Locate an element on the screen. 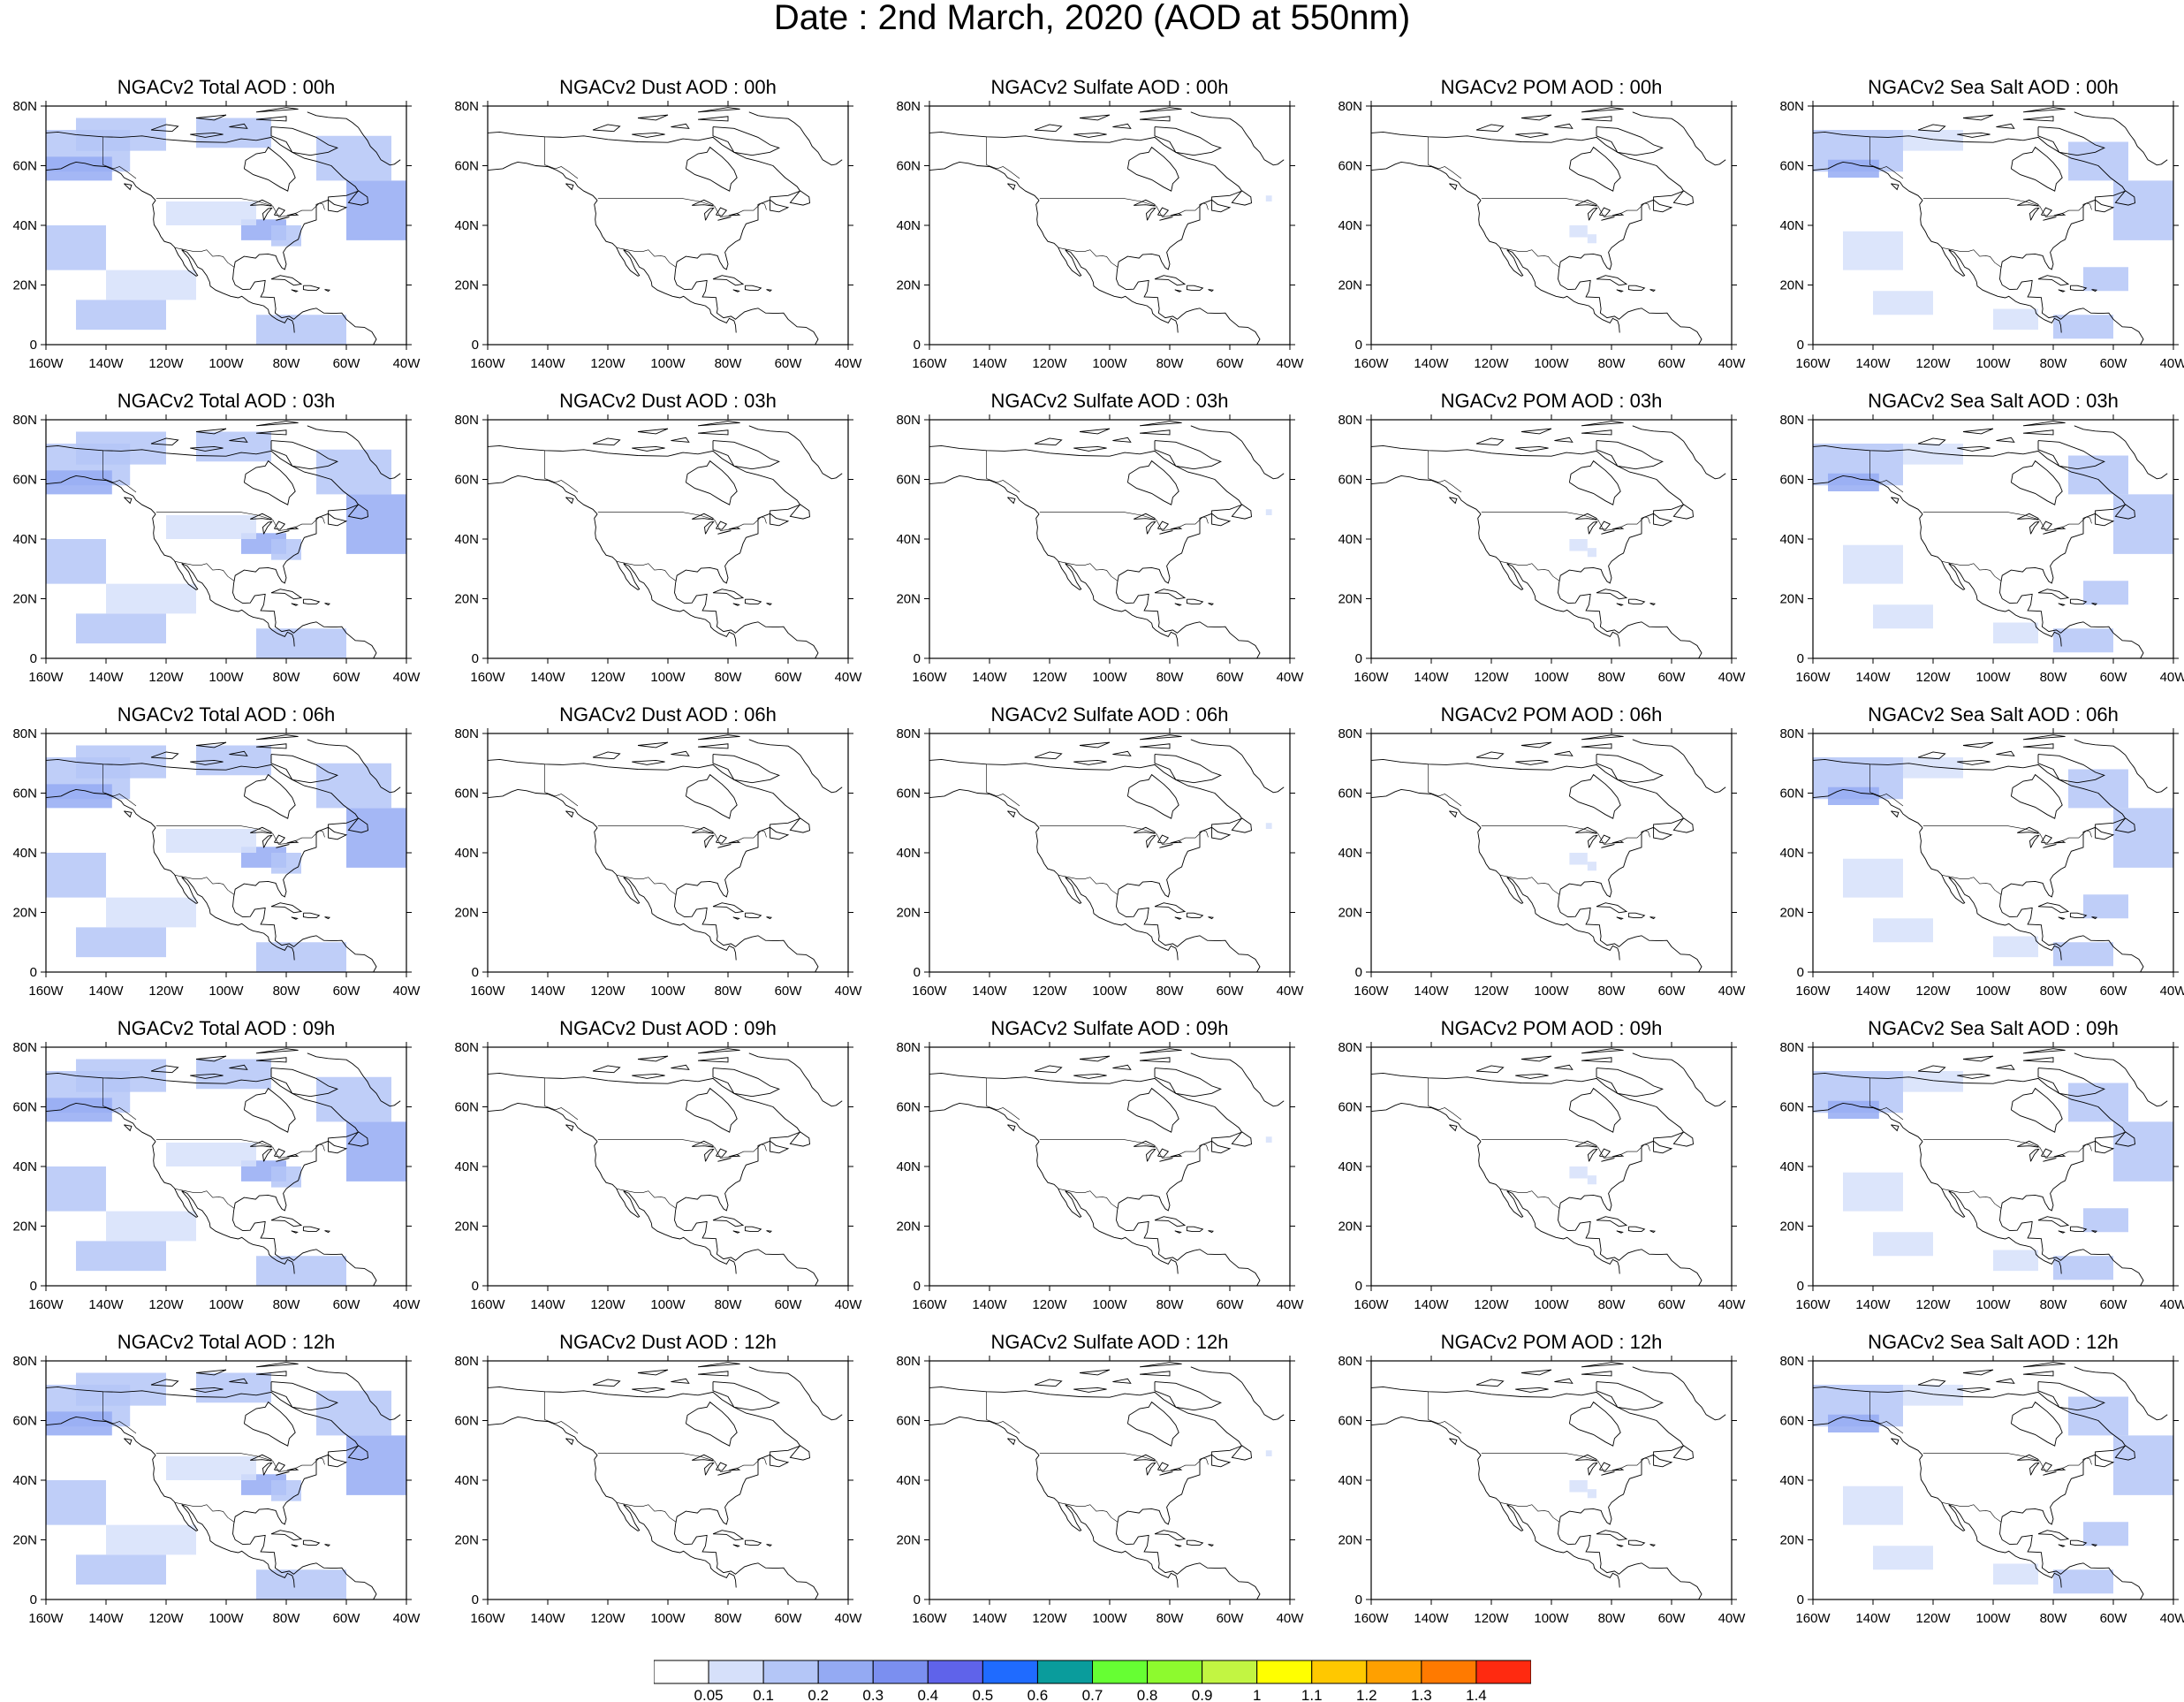 Image resolution: width=2184 pixels, height=1702 pixels. y-tick-label: 40N is located at coordinates (466, 539).